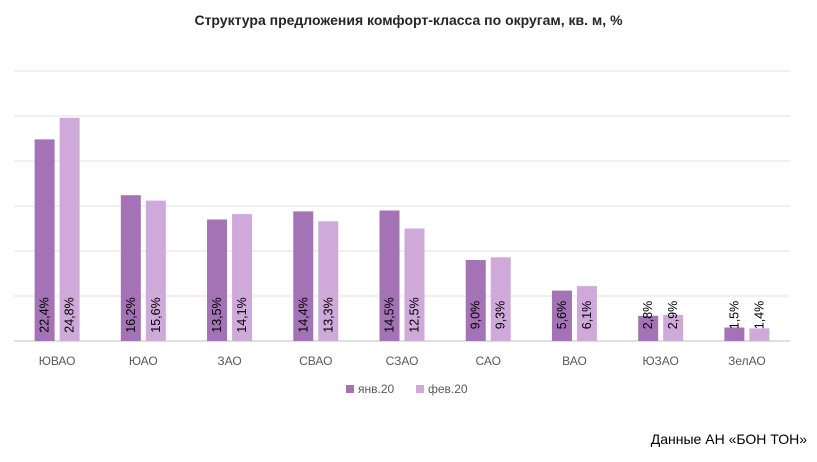 The height and width of the screenshot is (462, 817). What do you see at coordinates (328, 281) in the screenshot?
I see `bar-СВАО-фев.20` at bounding box center [328, 281].